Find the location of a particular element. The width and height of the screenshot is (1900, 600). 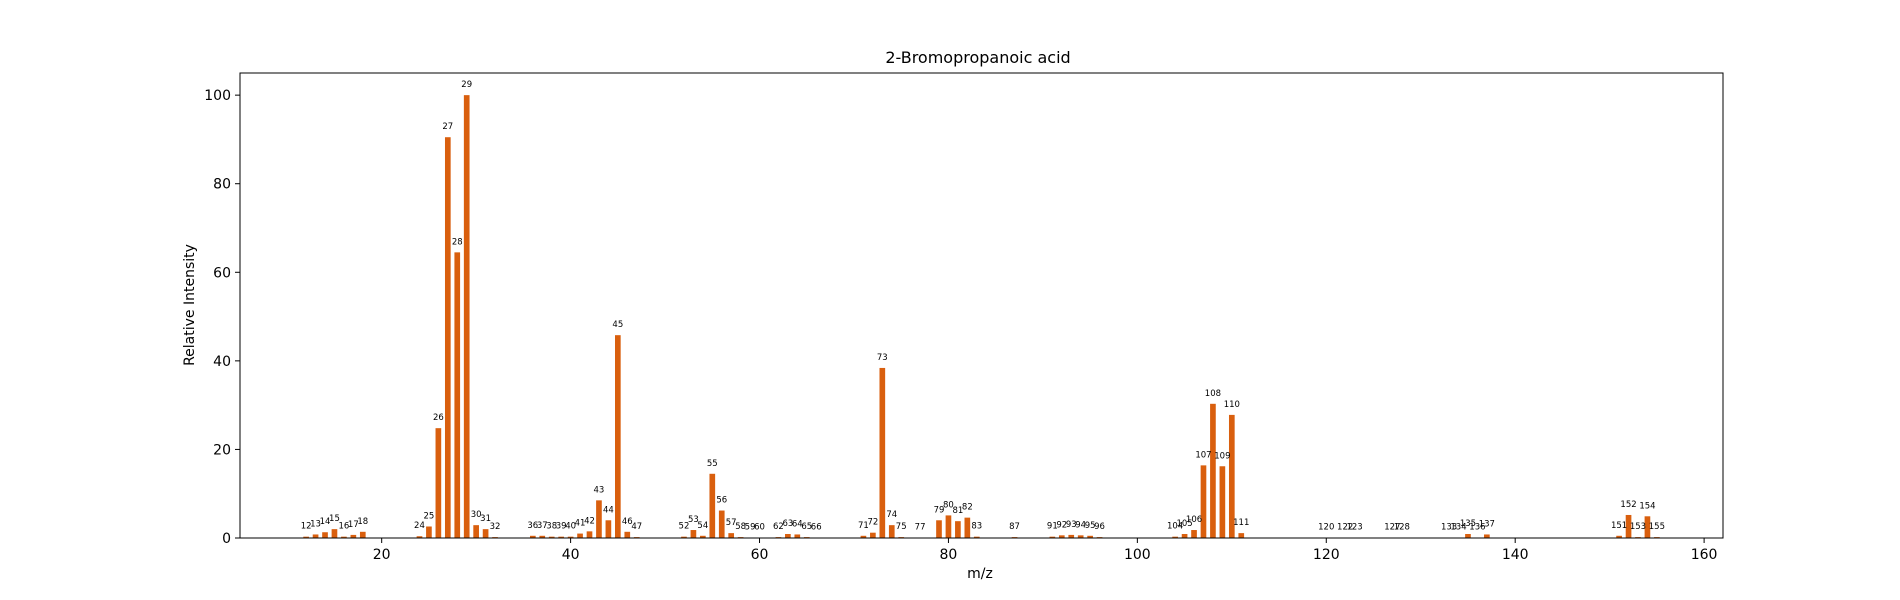

bar-label-mz-128: 128 is located at coordinates (1402, 528).